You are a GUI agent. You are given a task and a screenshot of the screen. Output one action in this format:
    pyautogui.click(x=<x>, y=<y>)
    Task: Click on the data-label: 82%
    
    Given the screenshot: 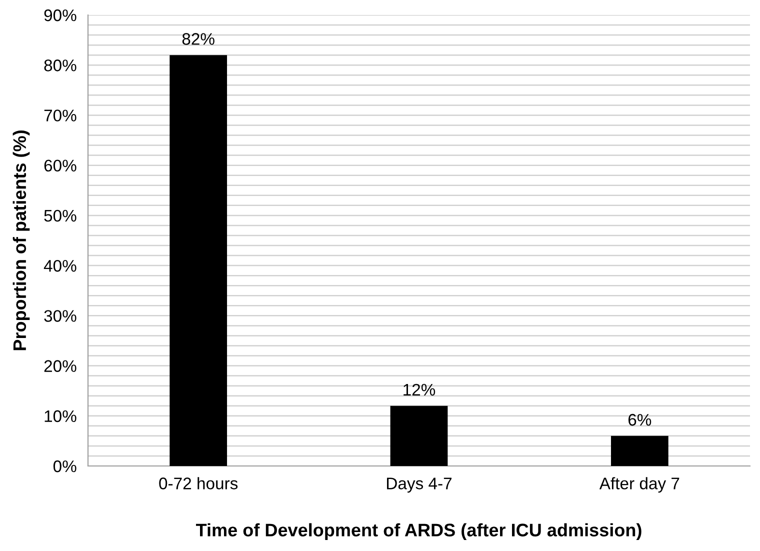 What is the action you would take?
    pyautogui.click(x=198, y=39)
    